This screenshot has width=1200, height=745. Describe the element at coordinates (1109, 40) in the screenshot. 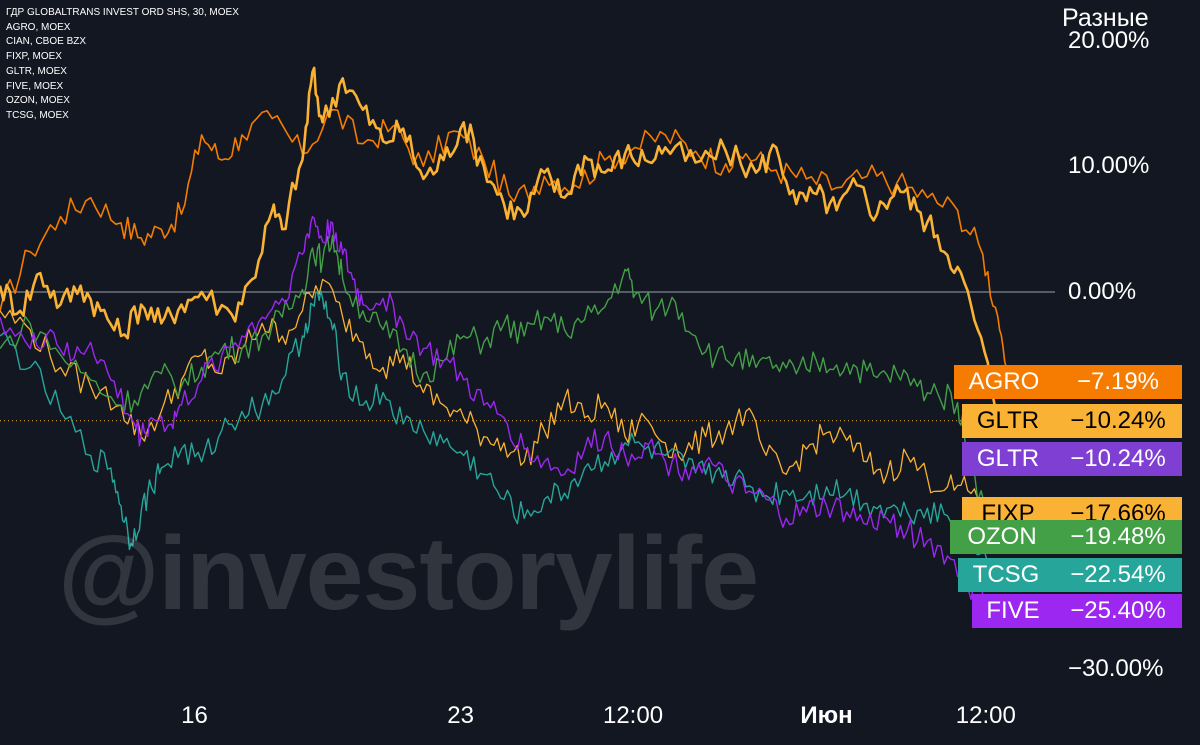

I see `y-tick-label: 20.00%` at that location.